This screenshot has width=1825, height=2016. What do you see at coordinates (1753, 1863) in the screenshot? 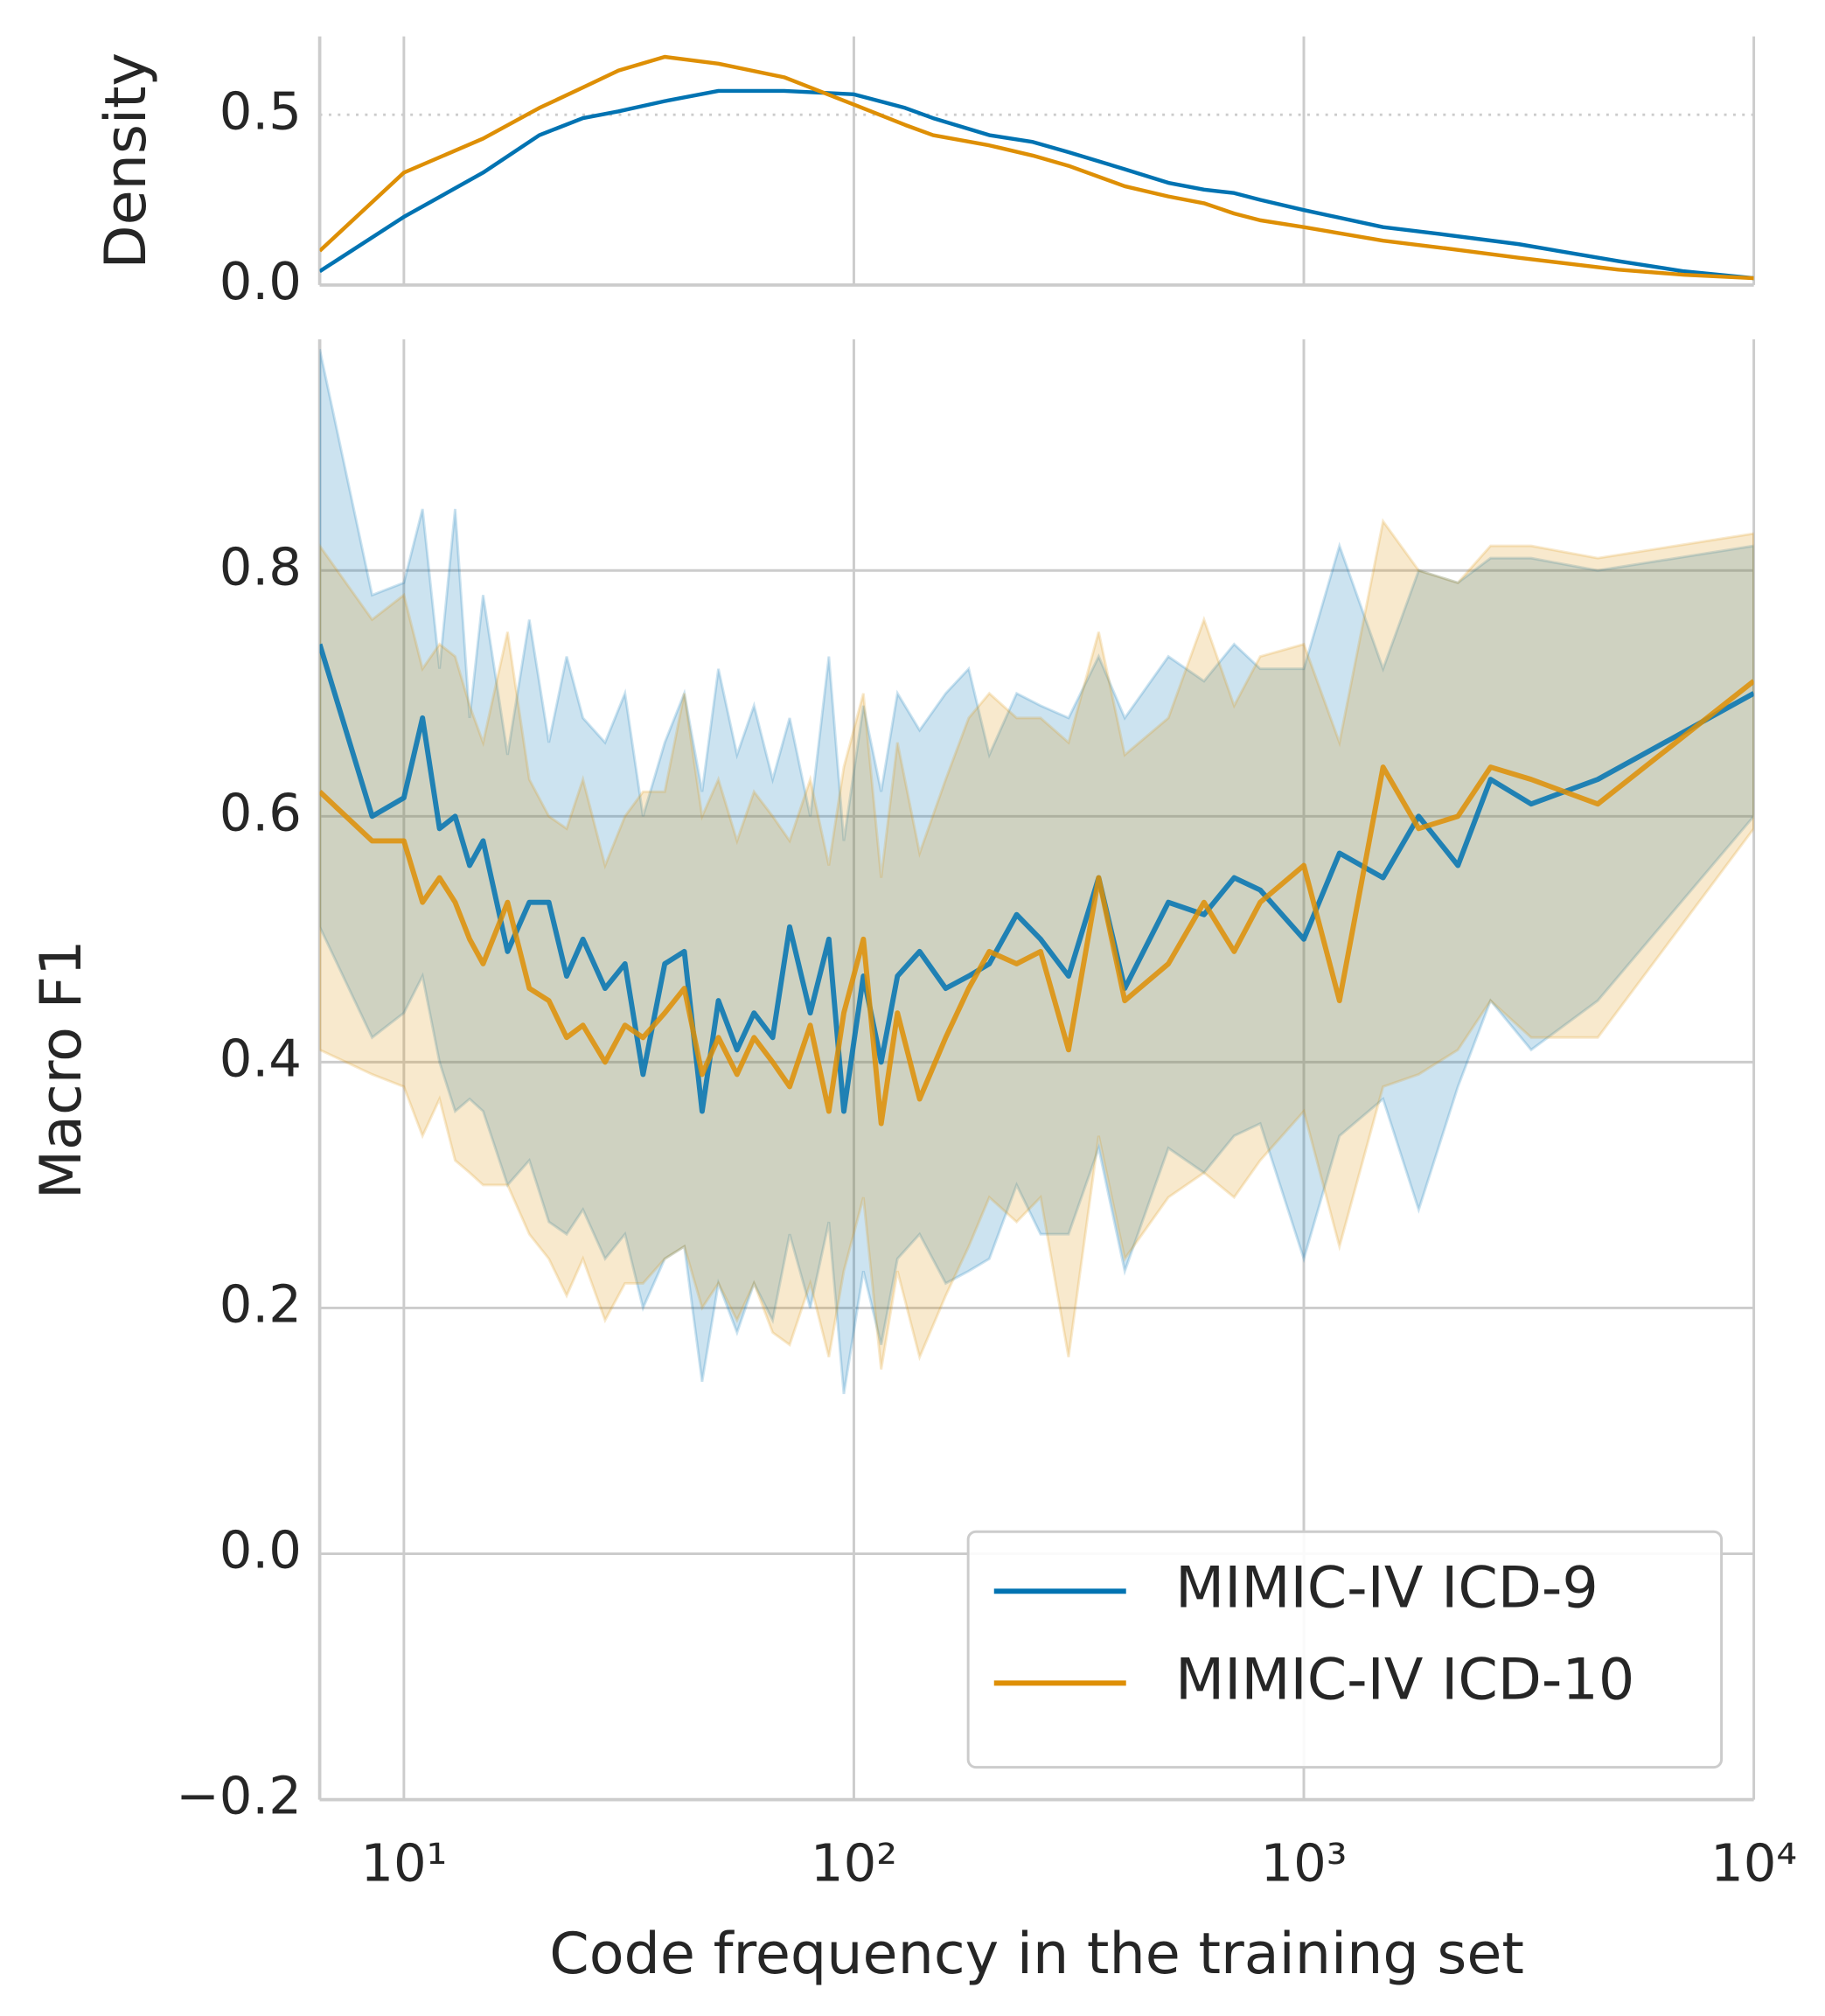
I see `x-tick-label: 10⁴` at bounding box center [1753, 1863].